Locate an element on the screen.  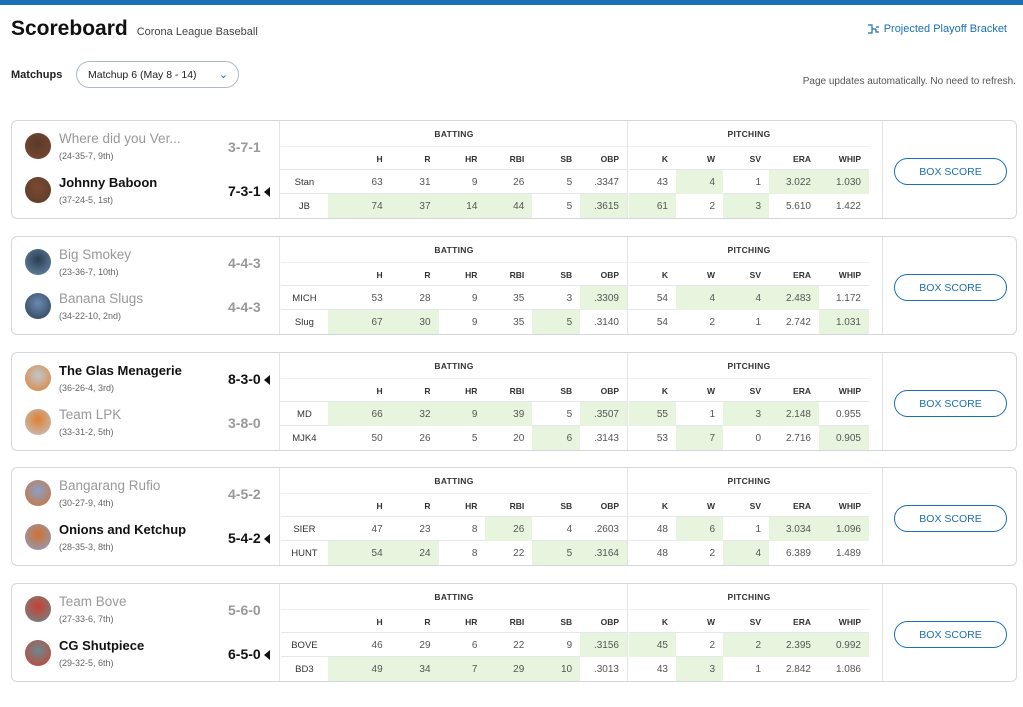
batting-stat-cell: 46 is located at coordinates (377, 645).